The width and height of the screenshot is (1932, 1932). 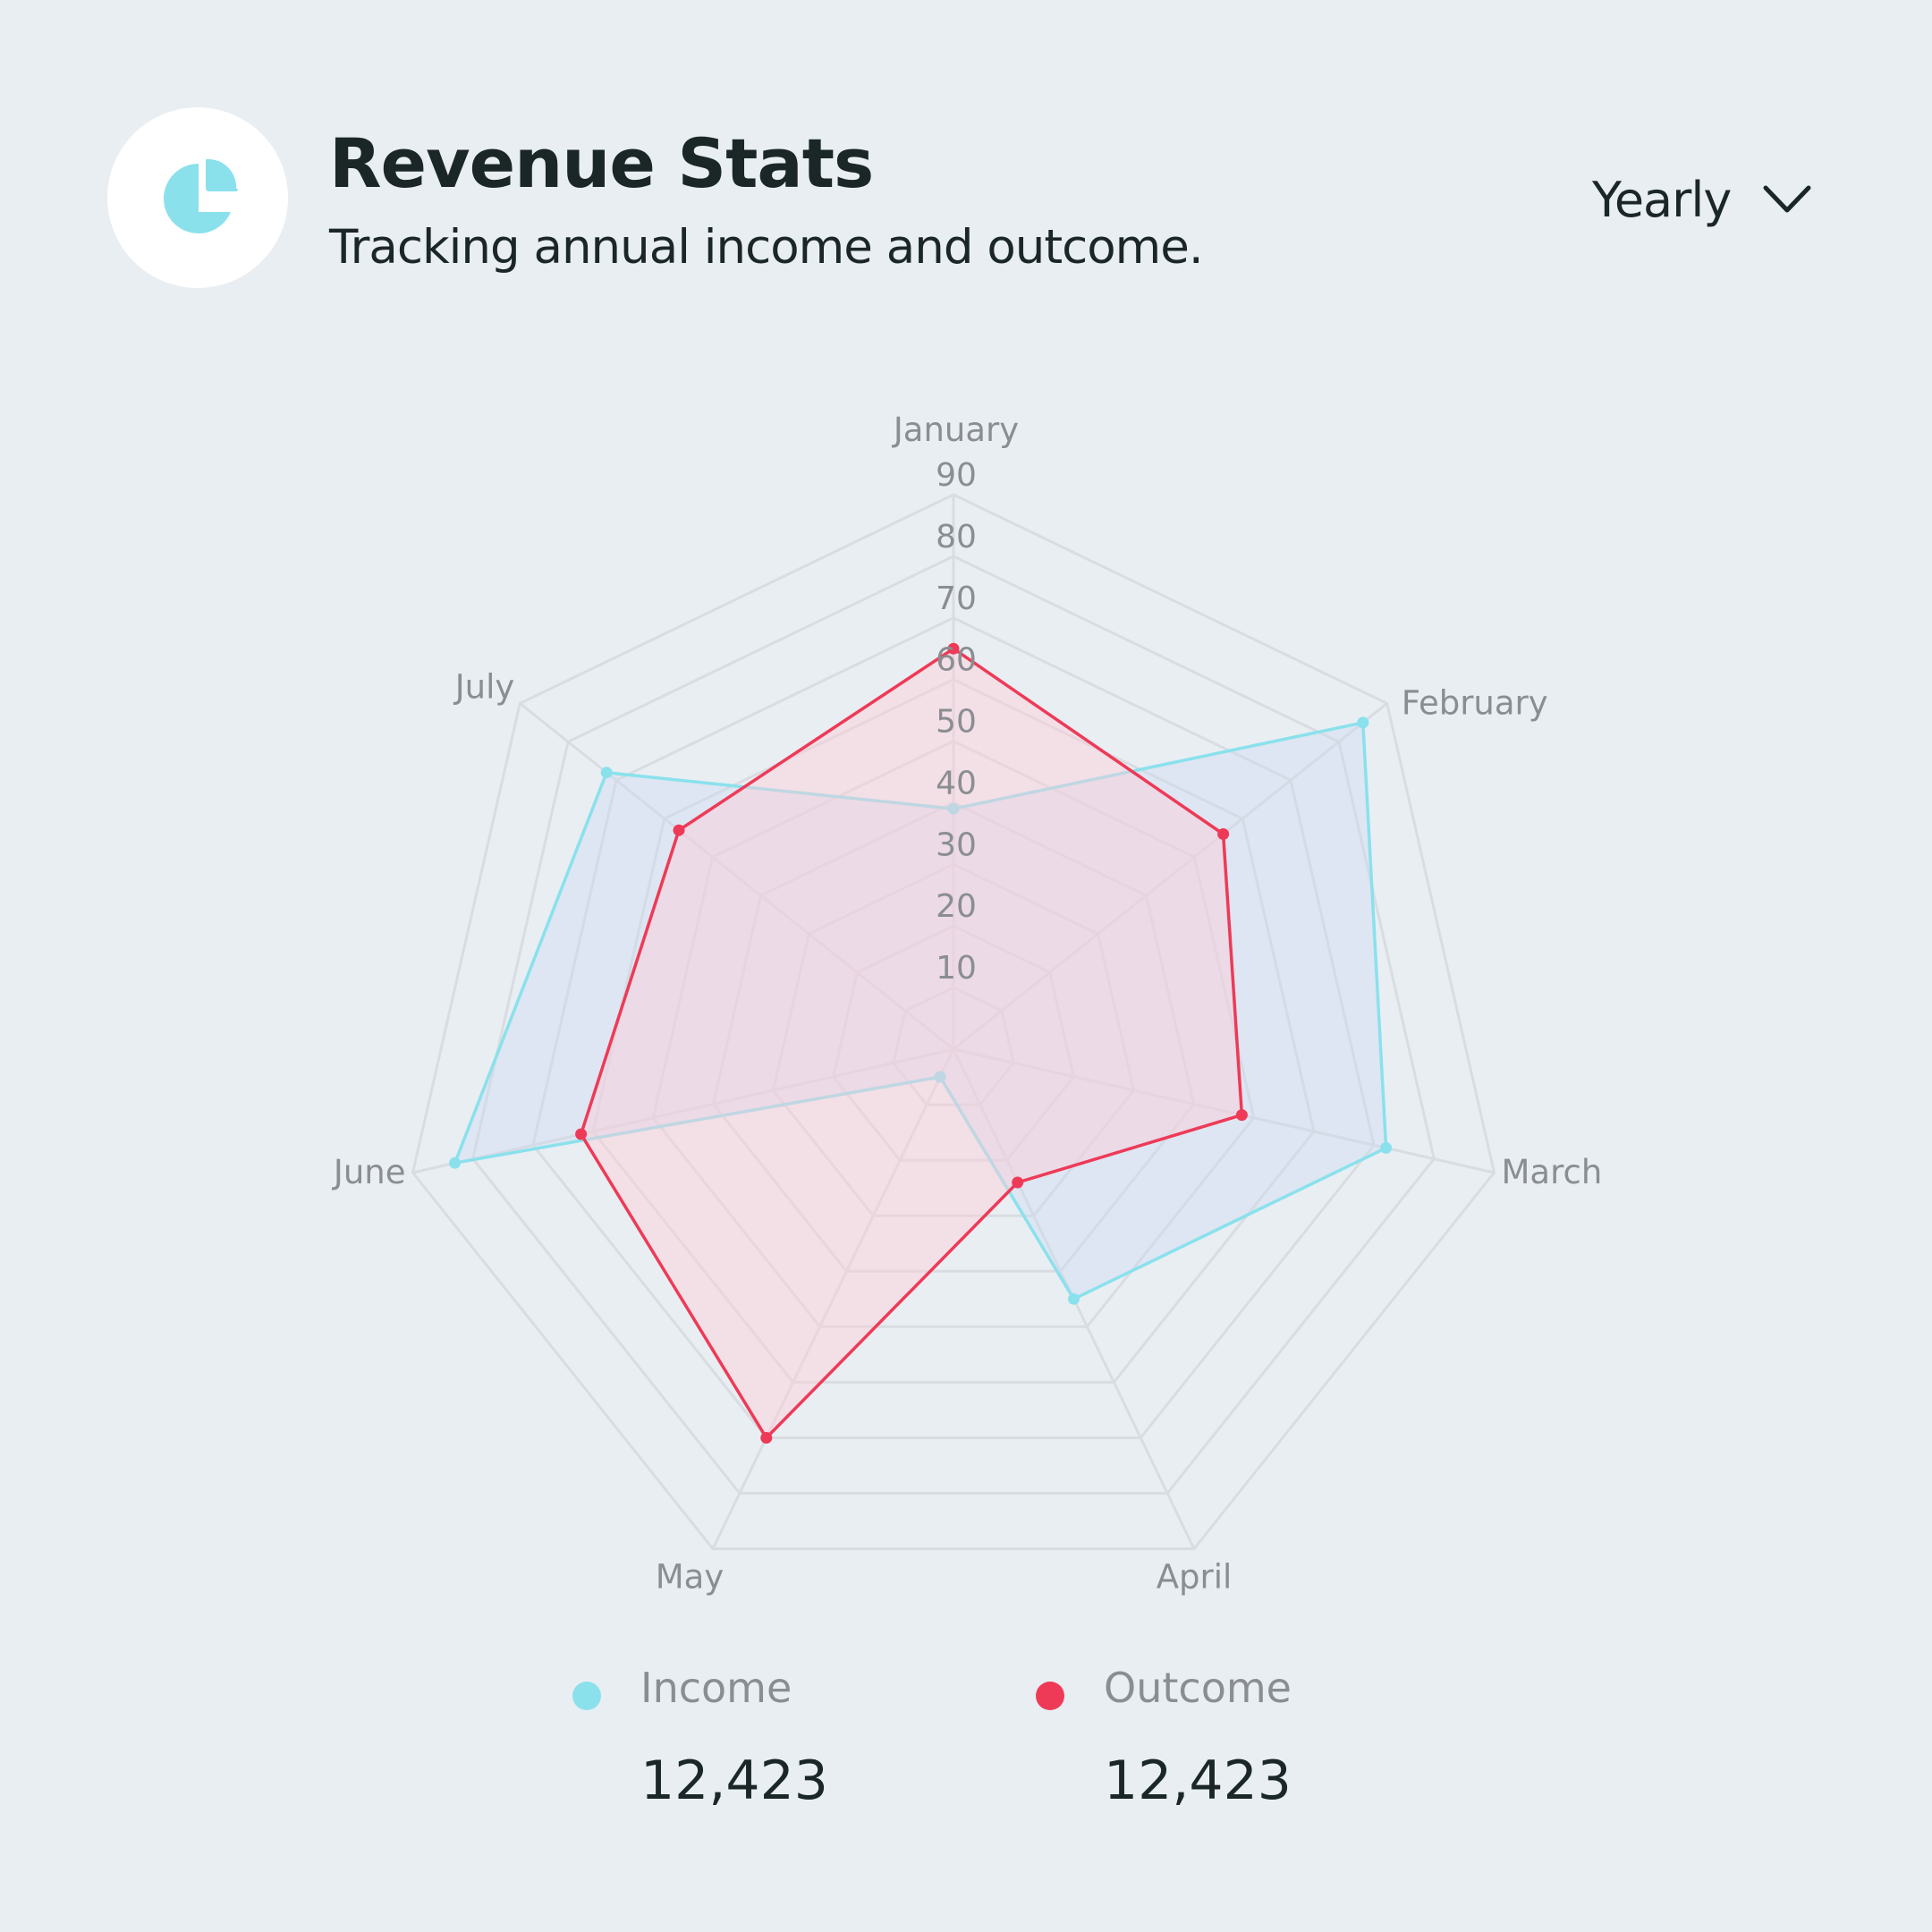 What do you see at coordinates (956, 660) in the screenshot?
I see `radial-tick-label: 60` at bounding box center [956, 660].